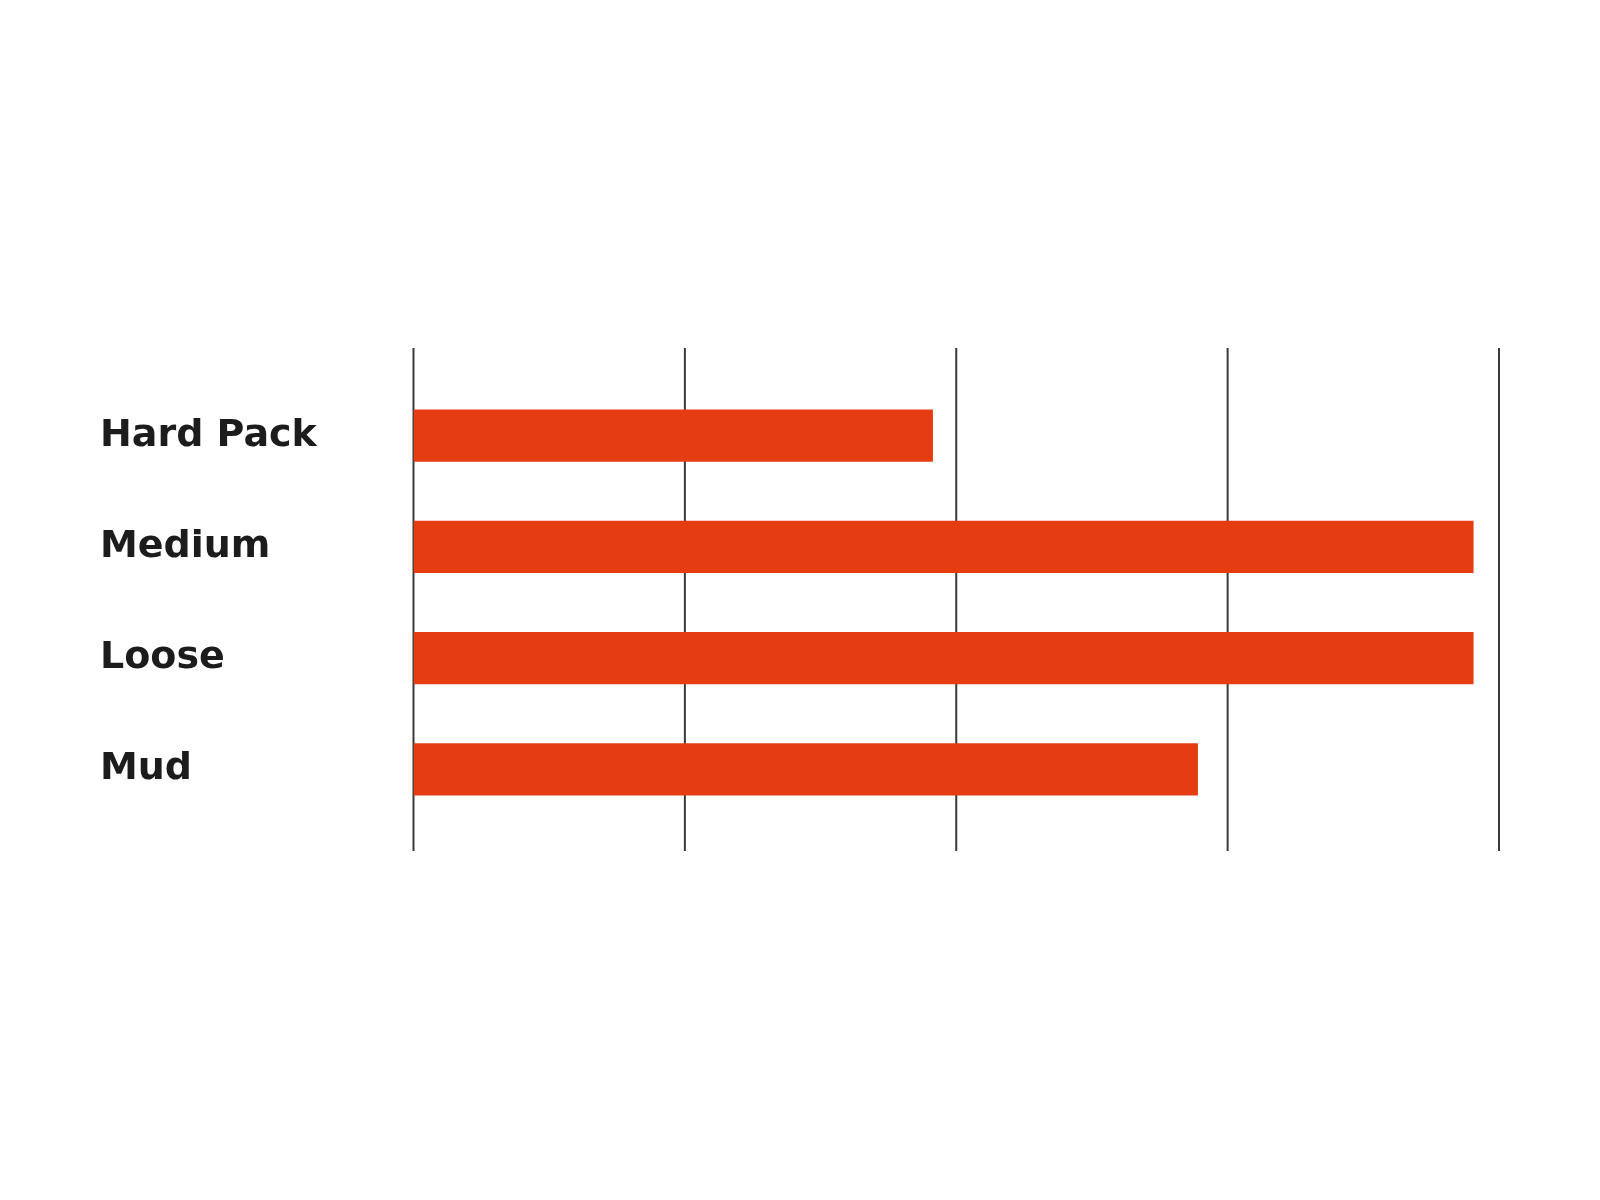 The height and width of the screenshot is (1200, 1600). Describe the element at coordinates (185, 543) in the screenshot. I see `y-tick-label: Medium` at that location.